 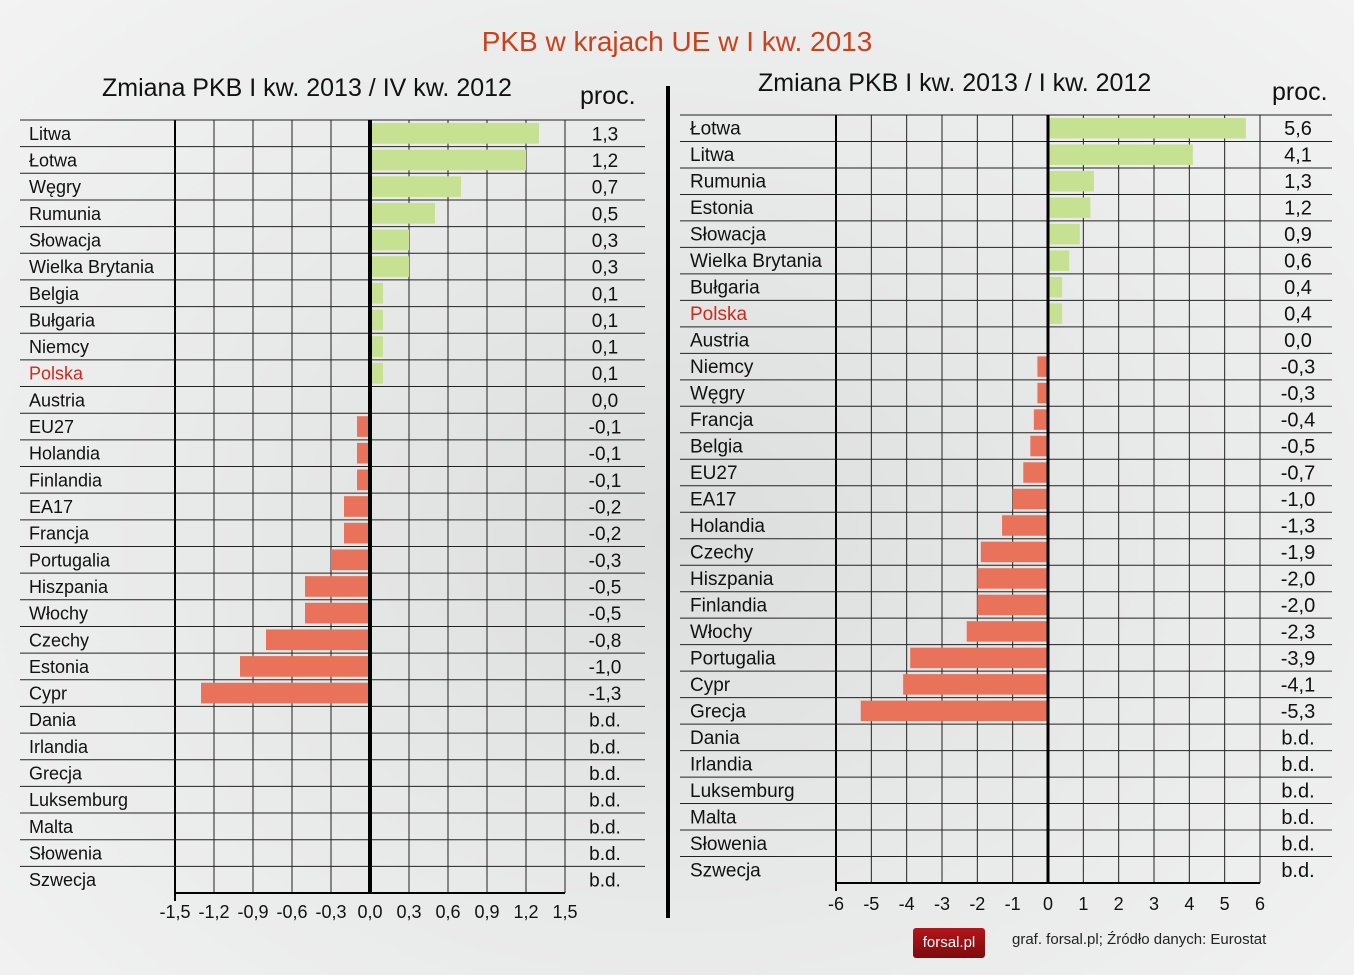 I want to click on x-tick-label: -3, so click(x=942, y=904).